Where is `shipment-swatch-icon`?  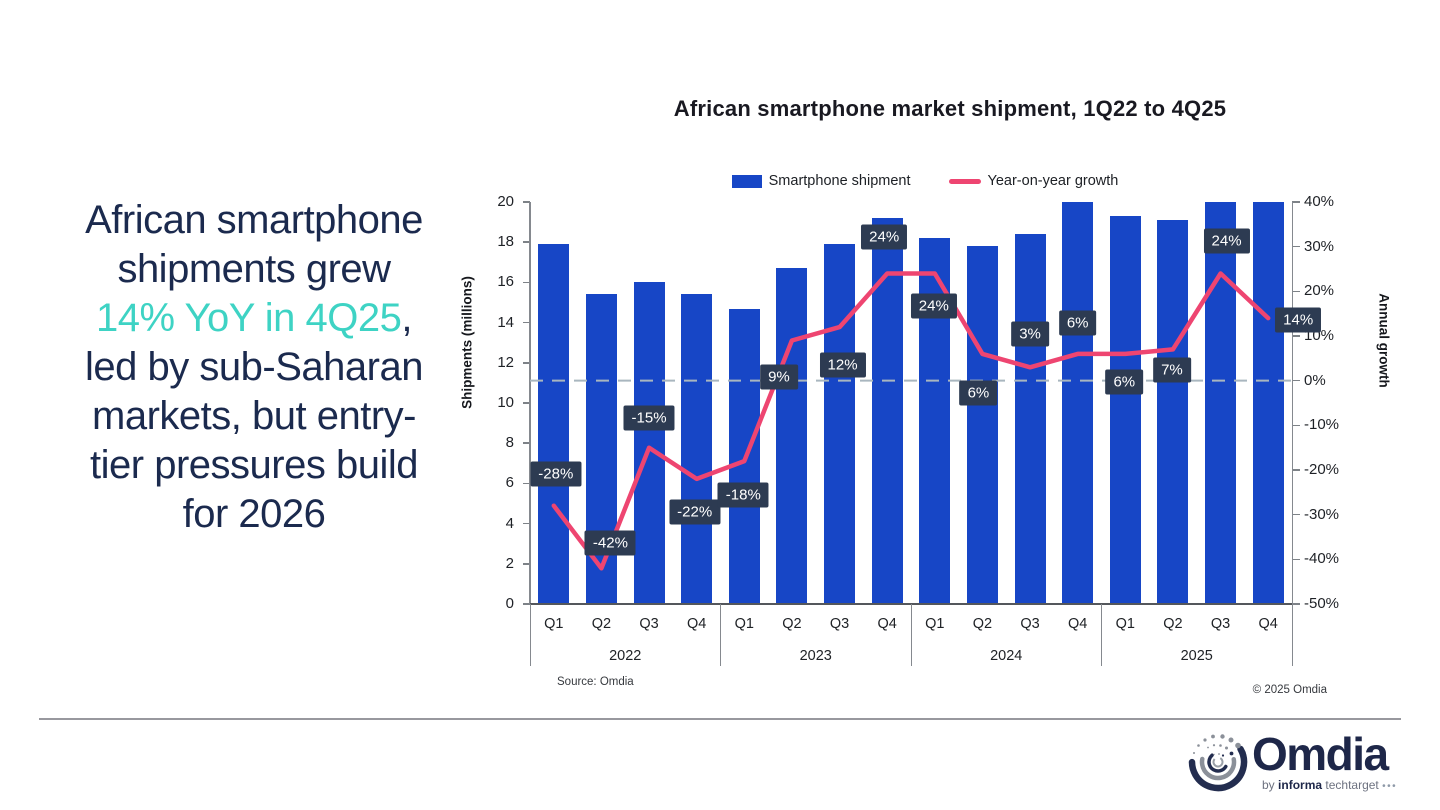 shipment-swatch-icon is located at coordinates (746, 181).